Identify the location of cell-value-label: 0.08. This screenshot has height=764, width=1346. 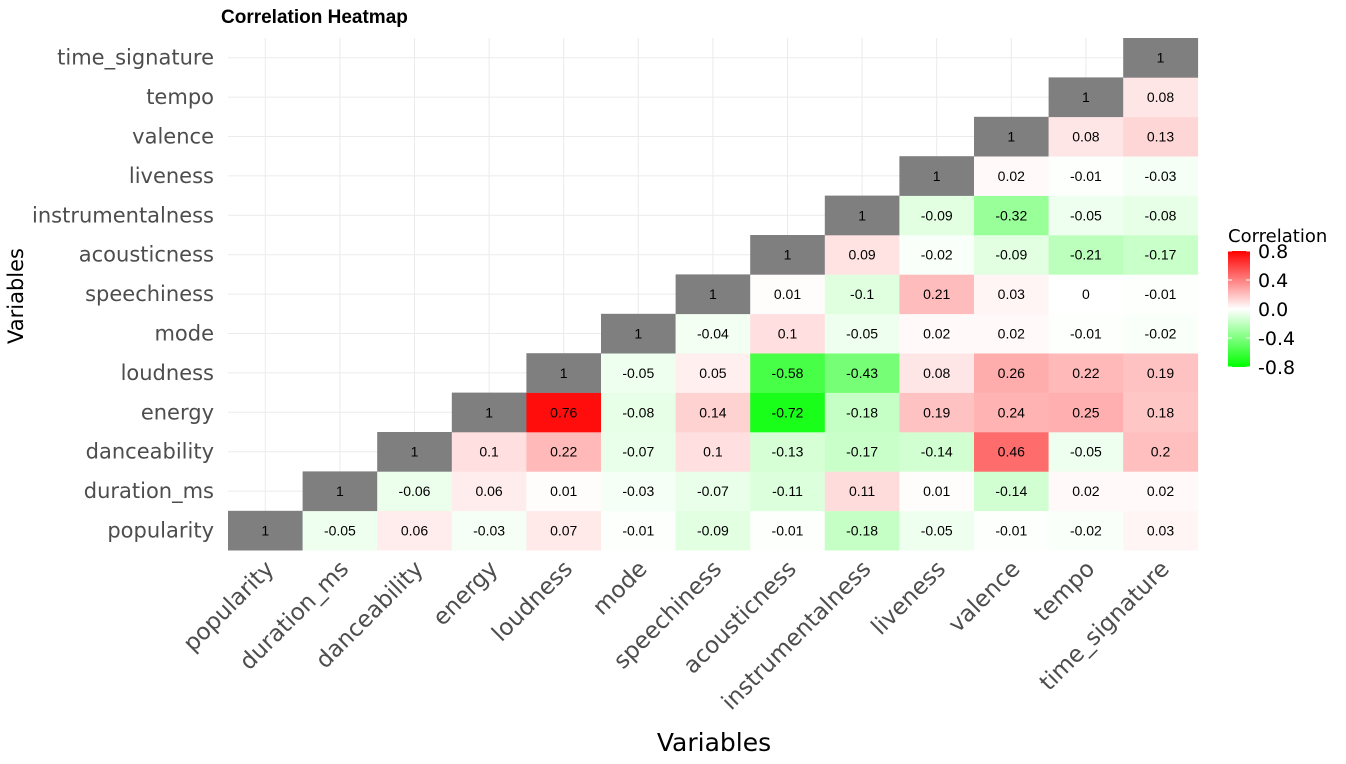
(1085, 137).